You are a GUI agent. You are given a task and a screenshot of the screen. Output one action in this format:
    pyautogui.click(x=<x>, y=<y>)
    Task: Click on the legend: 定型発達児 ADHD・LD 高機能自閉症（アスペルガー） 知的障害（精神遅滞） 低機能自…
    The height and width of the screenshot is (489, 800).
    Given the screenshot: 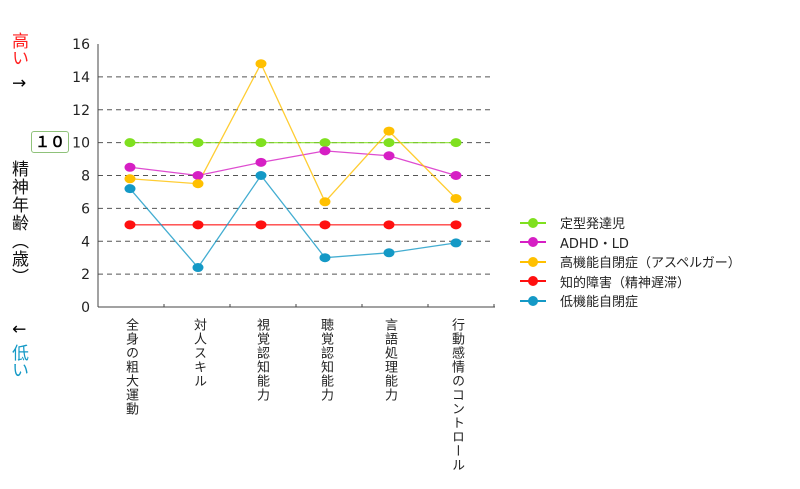 What is the action you would take?
    pyautogui.click(x=630, y=262)
    